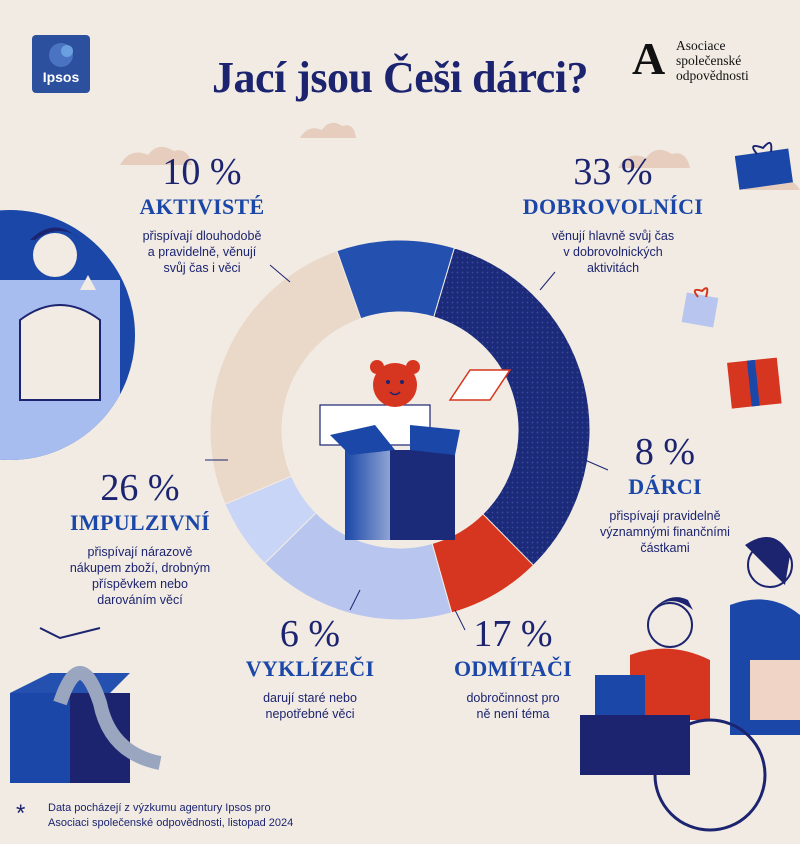 This screenshot has width=800, height=844. I want to click on segment-desc-line: dobročinnost pro, so click(513, 698).